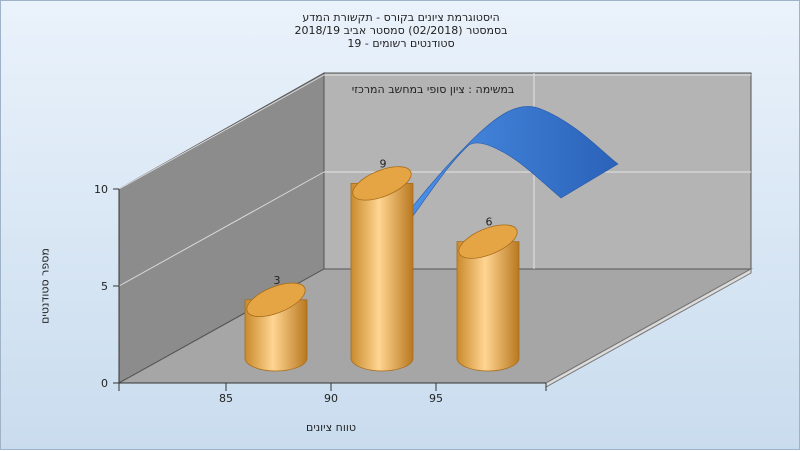  I want to click on bar-85: 3, so click(276, 323).